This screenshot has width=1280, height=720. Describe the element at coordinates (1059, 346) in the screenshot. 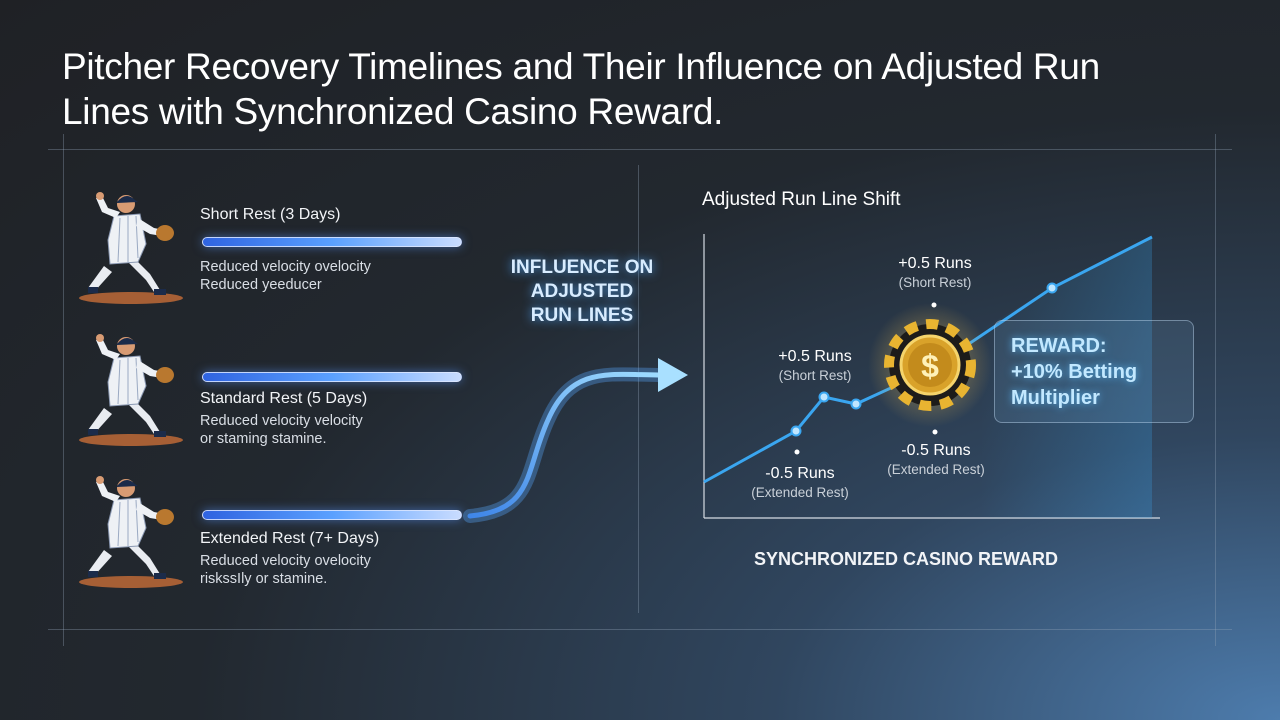

I see `reward-line: REWARD:` at that location.